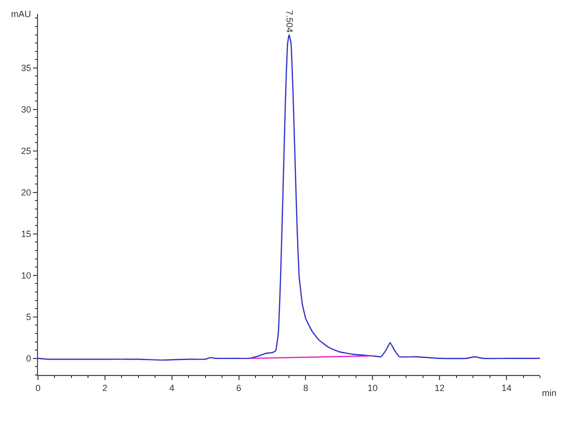 This screenshot has height=423, width=586. I want to click on y-tick-label: 25, so click(26, 151).